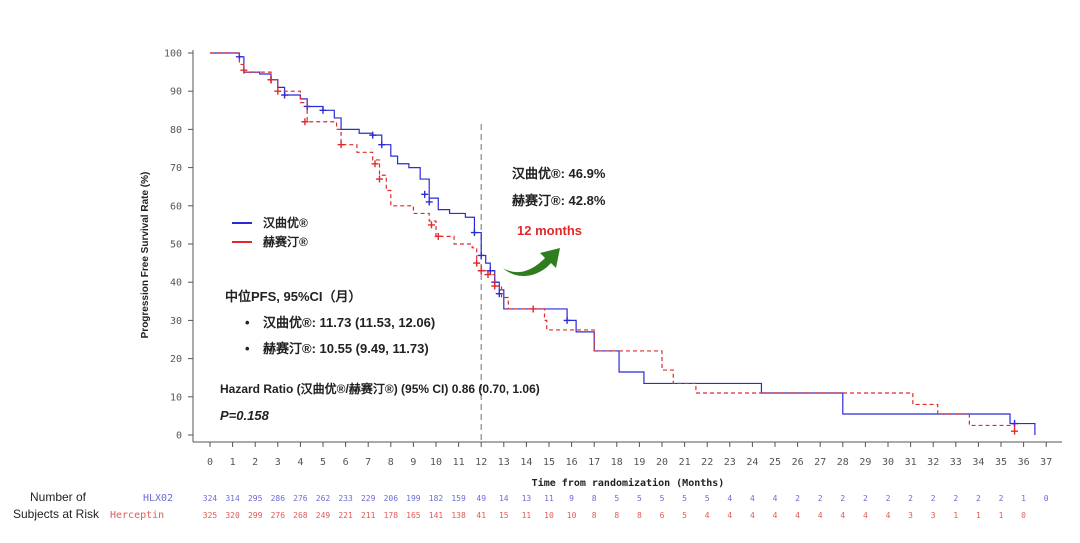 The height and width of the screenshot is (543, 1080). Describe the element at coordinates (559, 173) in the screenshot. I see `rate-blue-label: 汉曲优®: 46.9%` at that location.